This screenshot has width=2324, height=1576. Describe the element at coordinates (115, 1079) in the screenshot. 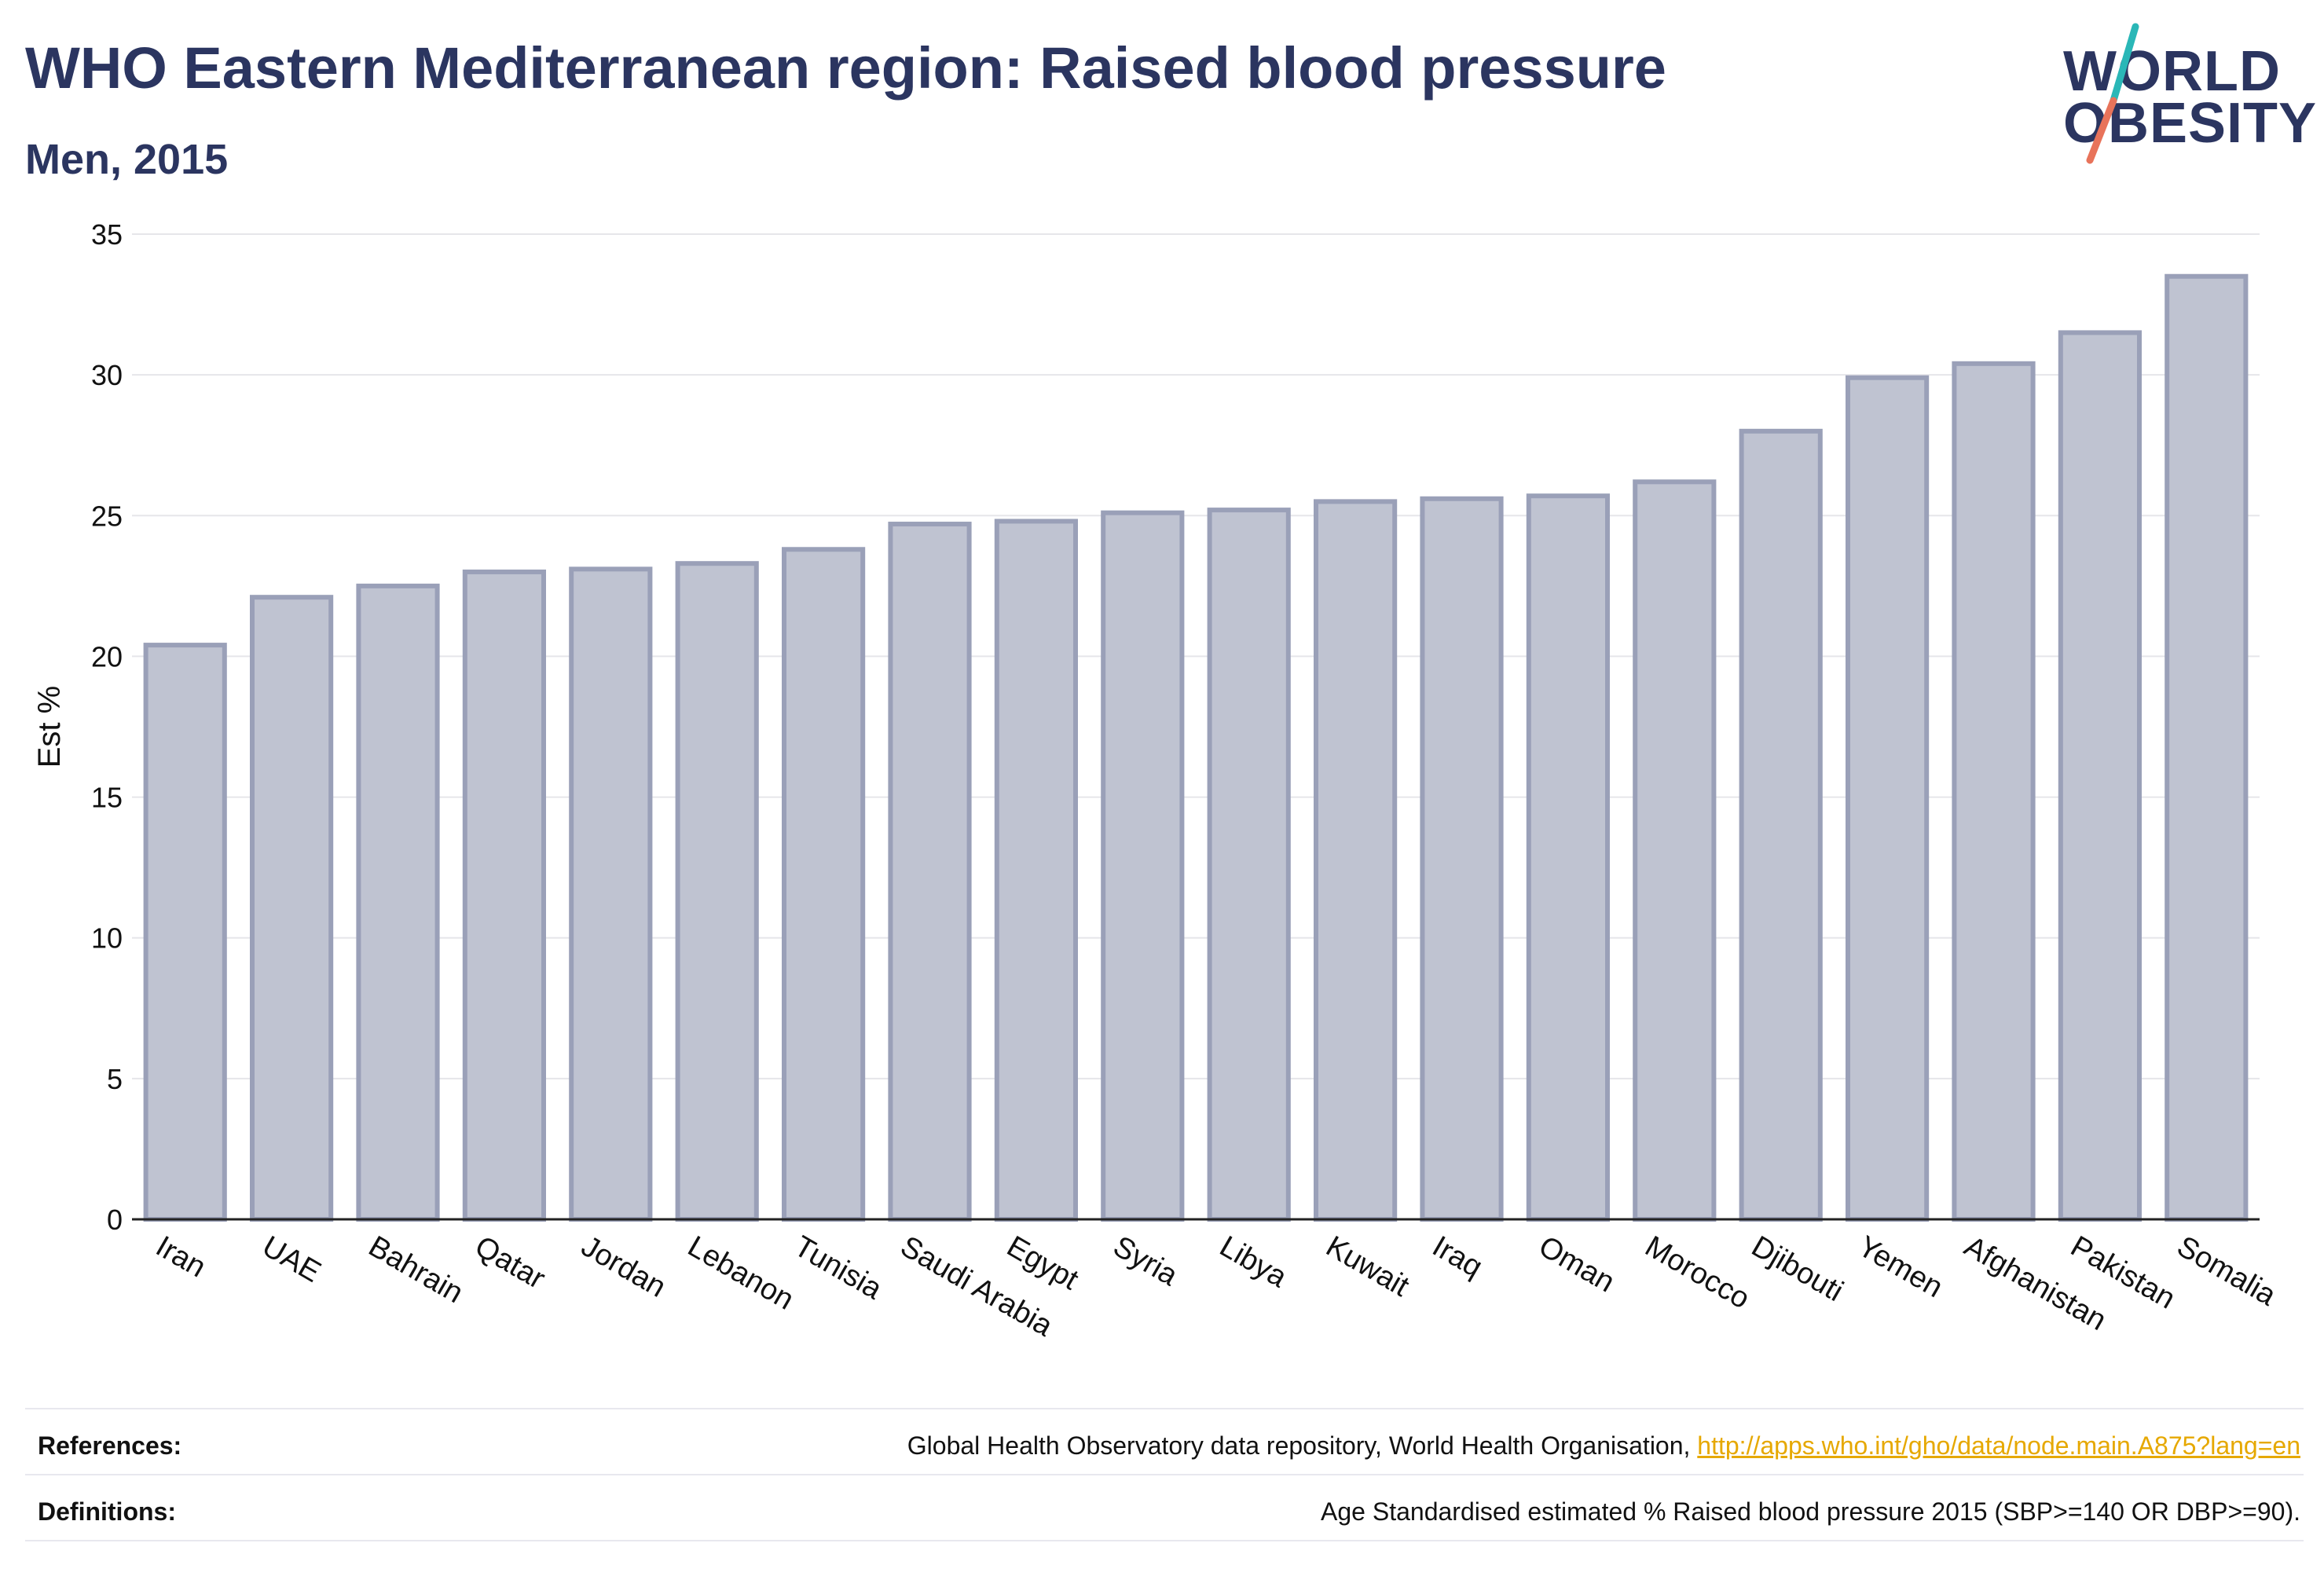

I see `y-tick-label: 5` at that location.